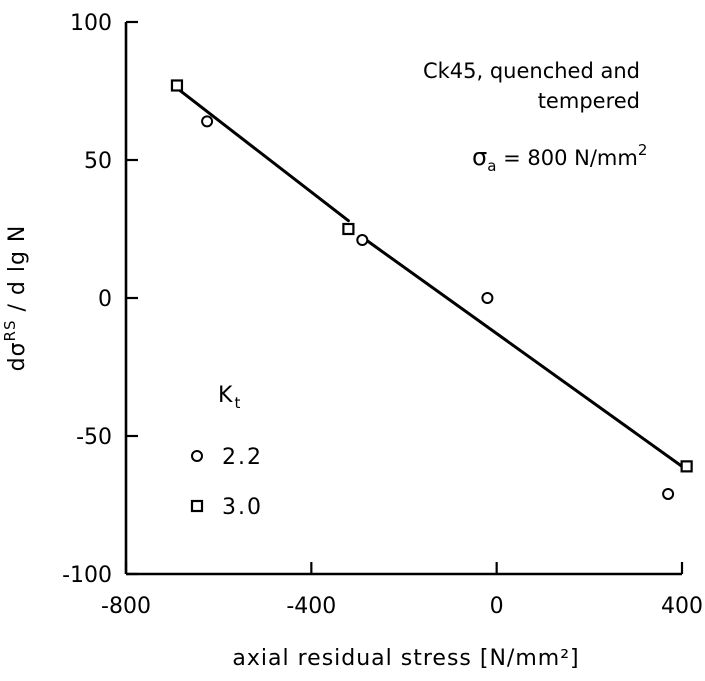  Describe the element at coordinates (238, 403) in the screenshot. I see `legend-title-sub: t` at that location.